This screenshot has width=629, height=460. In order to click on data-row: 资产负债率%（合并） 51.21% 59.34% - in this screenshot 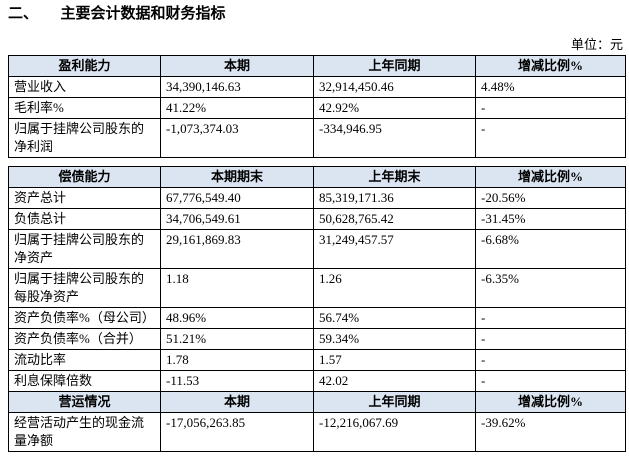, I will do `click(317, 339)`.